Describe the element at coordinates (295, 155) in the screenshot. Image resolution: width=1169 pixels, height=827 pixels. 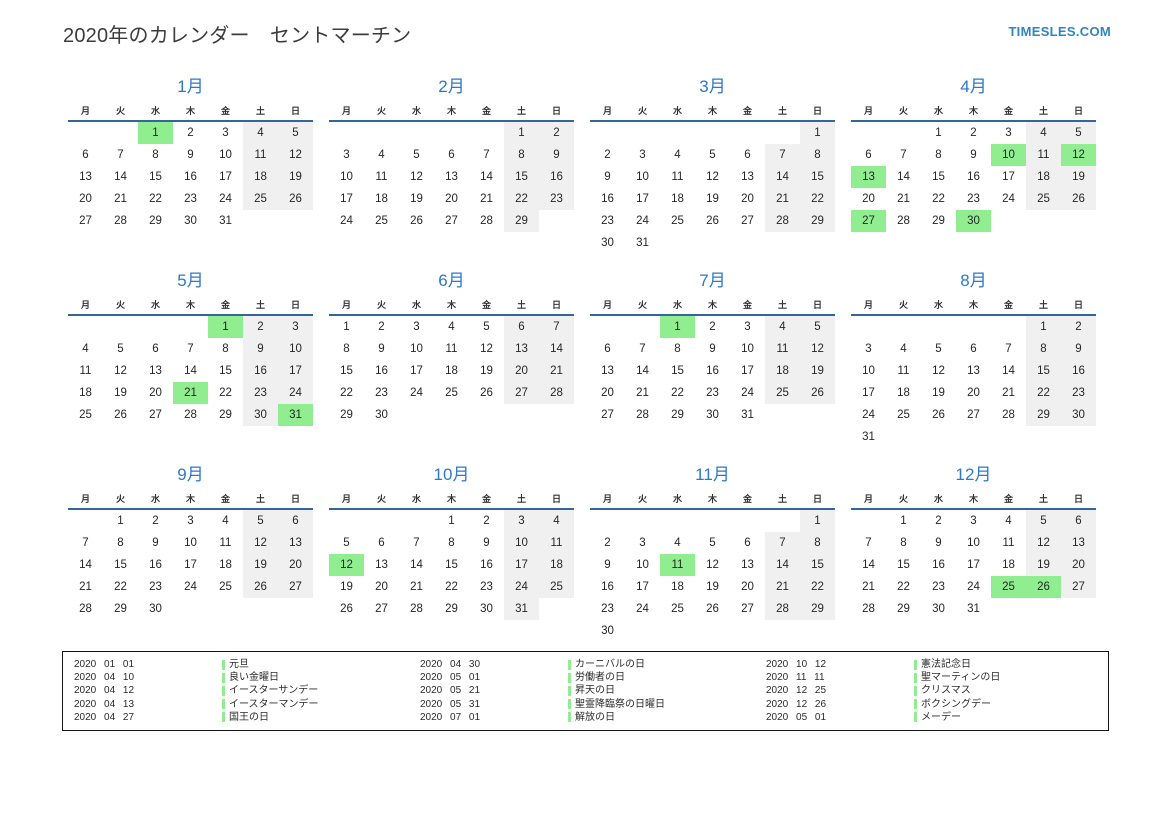
I see `day-cell: 12` at that location.